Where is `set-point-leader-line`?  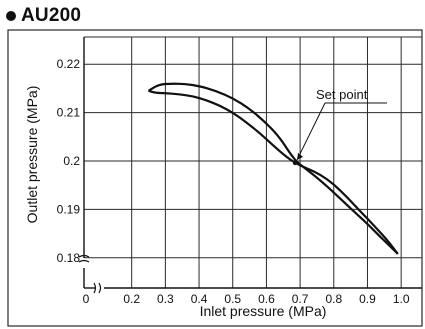 set-point-leader-line is located at coordinates (311, 131).